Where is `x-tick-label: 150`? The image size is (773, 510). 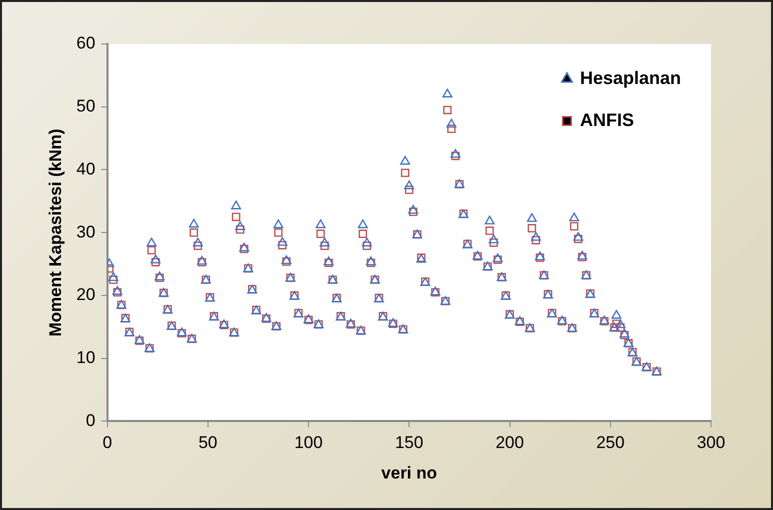 x-tick-label: 150 is located at coordinates (409, 442).